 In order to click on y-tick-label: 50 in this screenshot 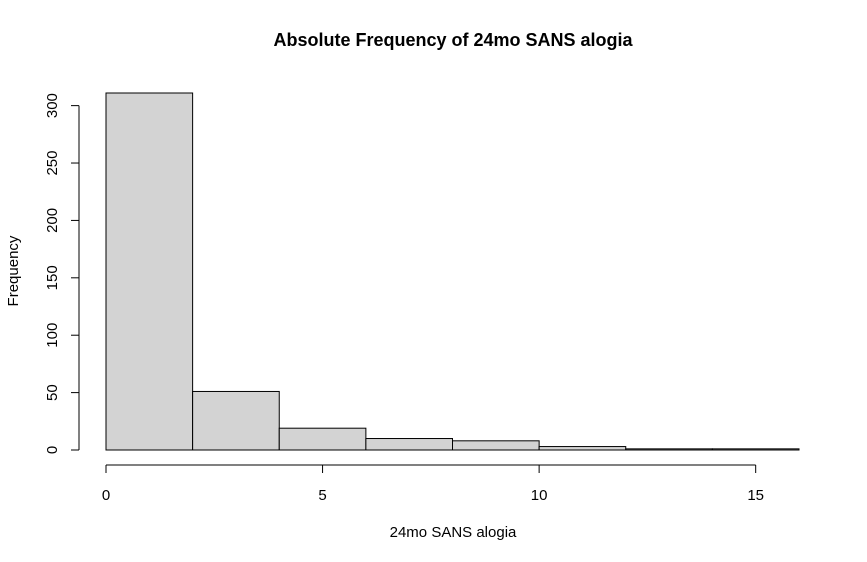, I will do `click(52, 392)`.